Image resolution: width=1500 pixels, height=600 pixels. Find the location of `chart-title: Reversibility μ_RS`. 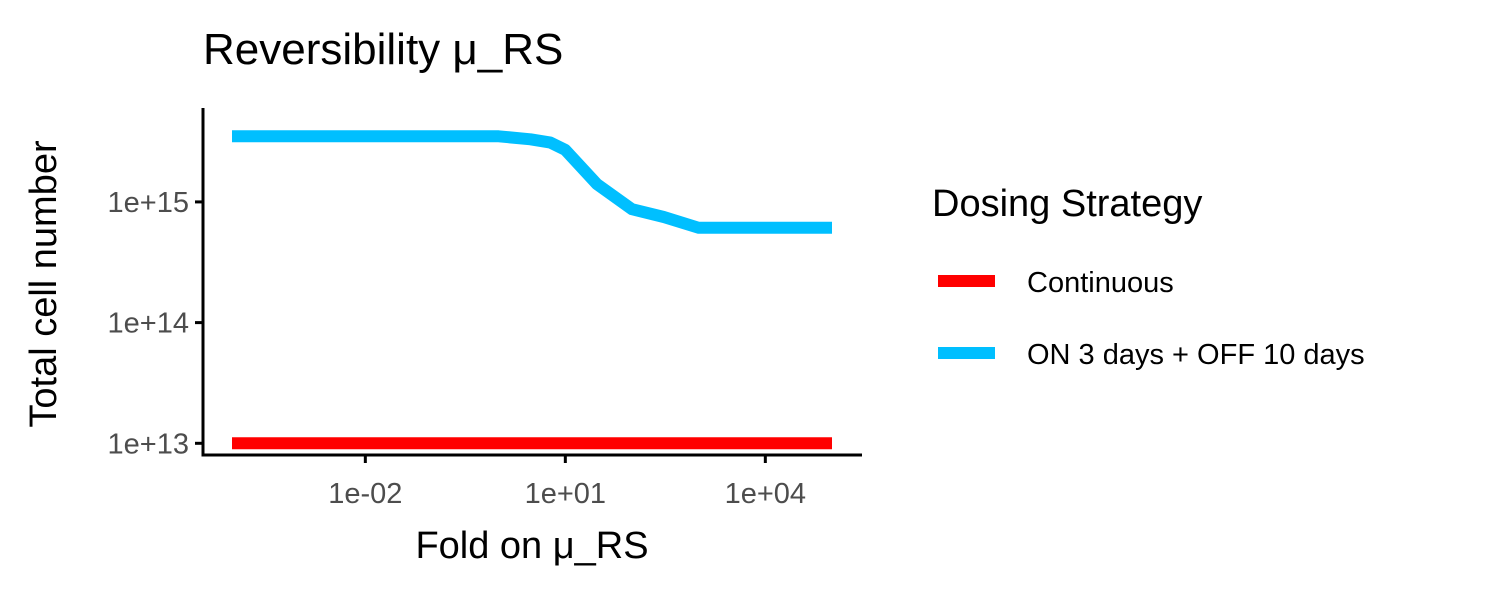

chart-title: Reversibility μ_RS is located at coordinates (383, 49).